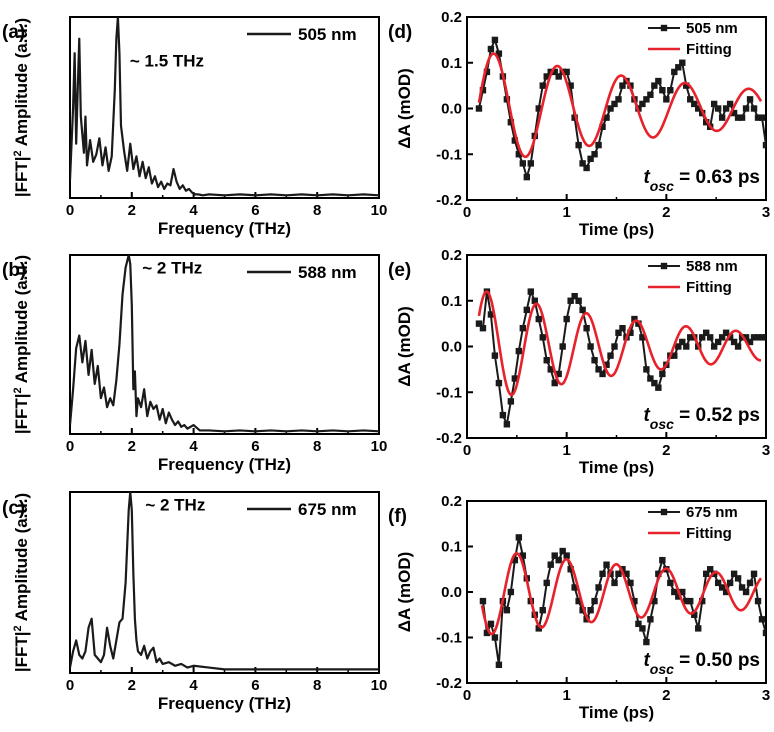 Image resolution: width=774 pixels, height=732 pixels. Describe the element at coordinates (132, 446) in the screenshot. I see `x-tick-label: 2` at that location.